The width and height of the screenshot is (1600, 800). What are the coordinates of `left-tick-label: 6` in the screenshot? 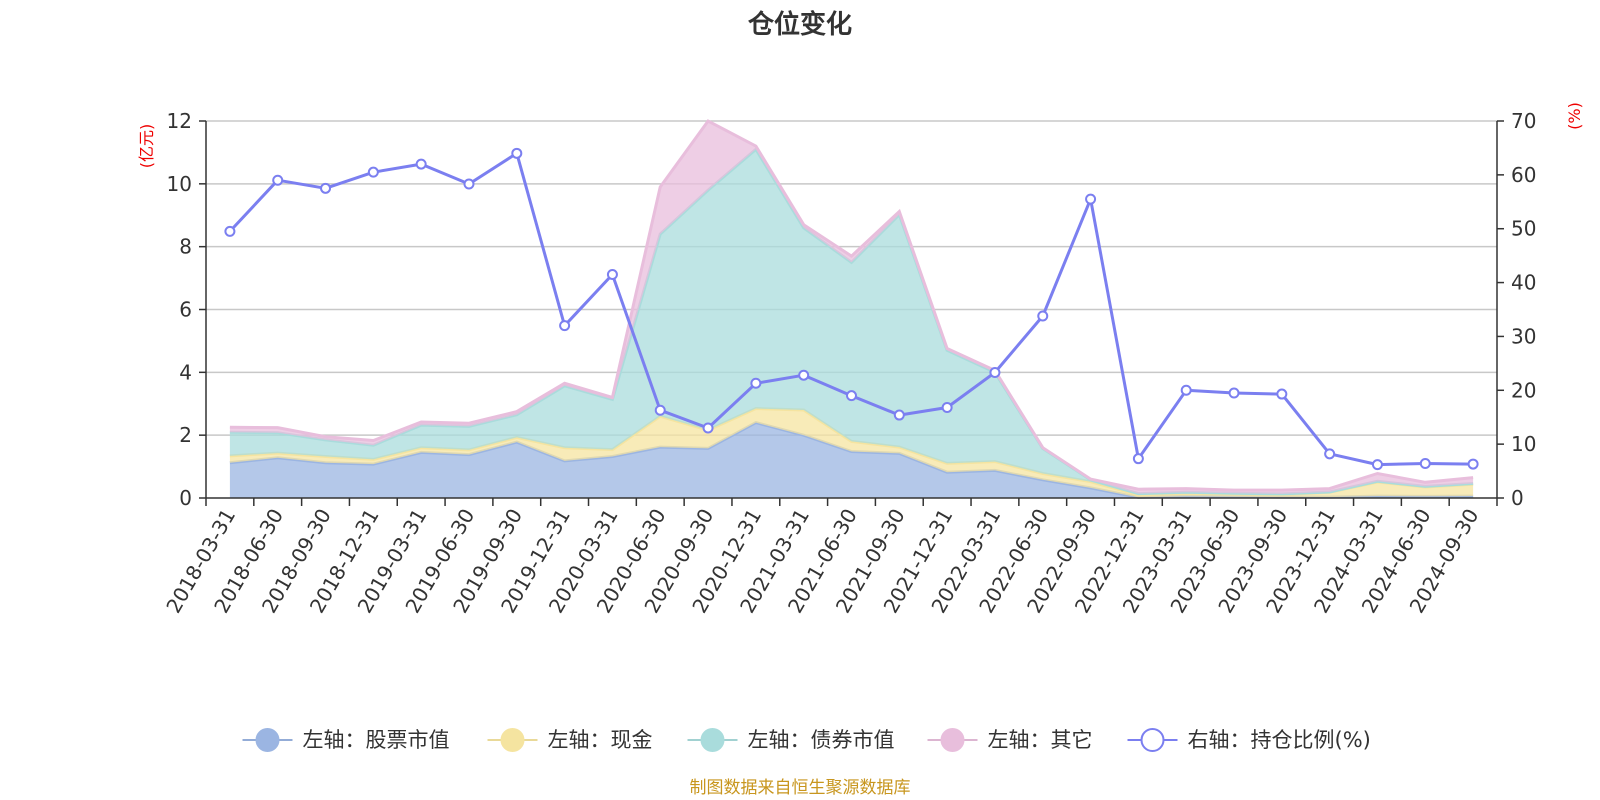 It's located at (185, 310).